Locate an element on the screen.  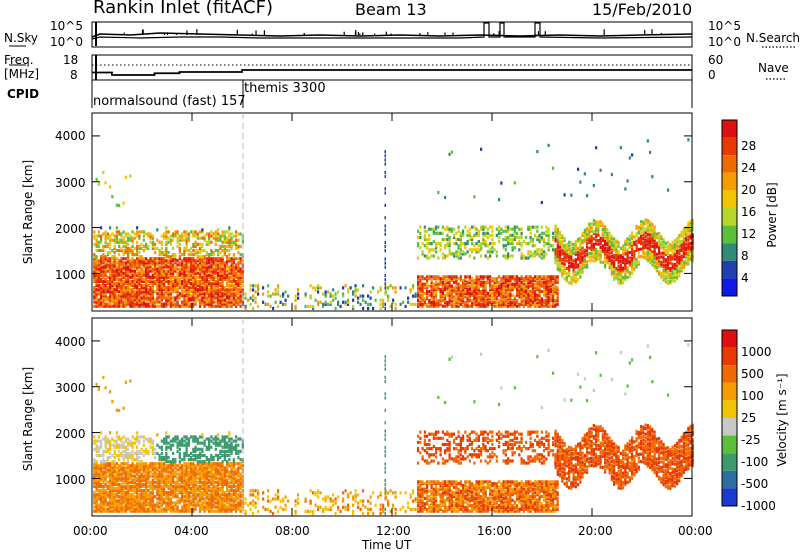
velocity-colorbar-tick: -25 is located at coordinates (751, 440).